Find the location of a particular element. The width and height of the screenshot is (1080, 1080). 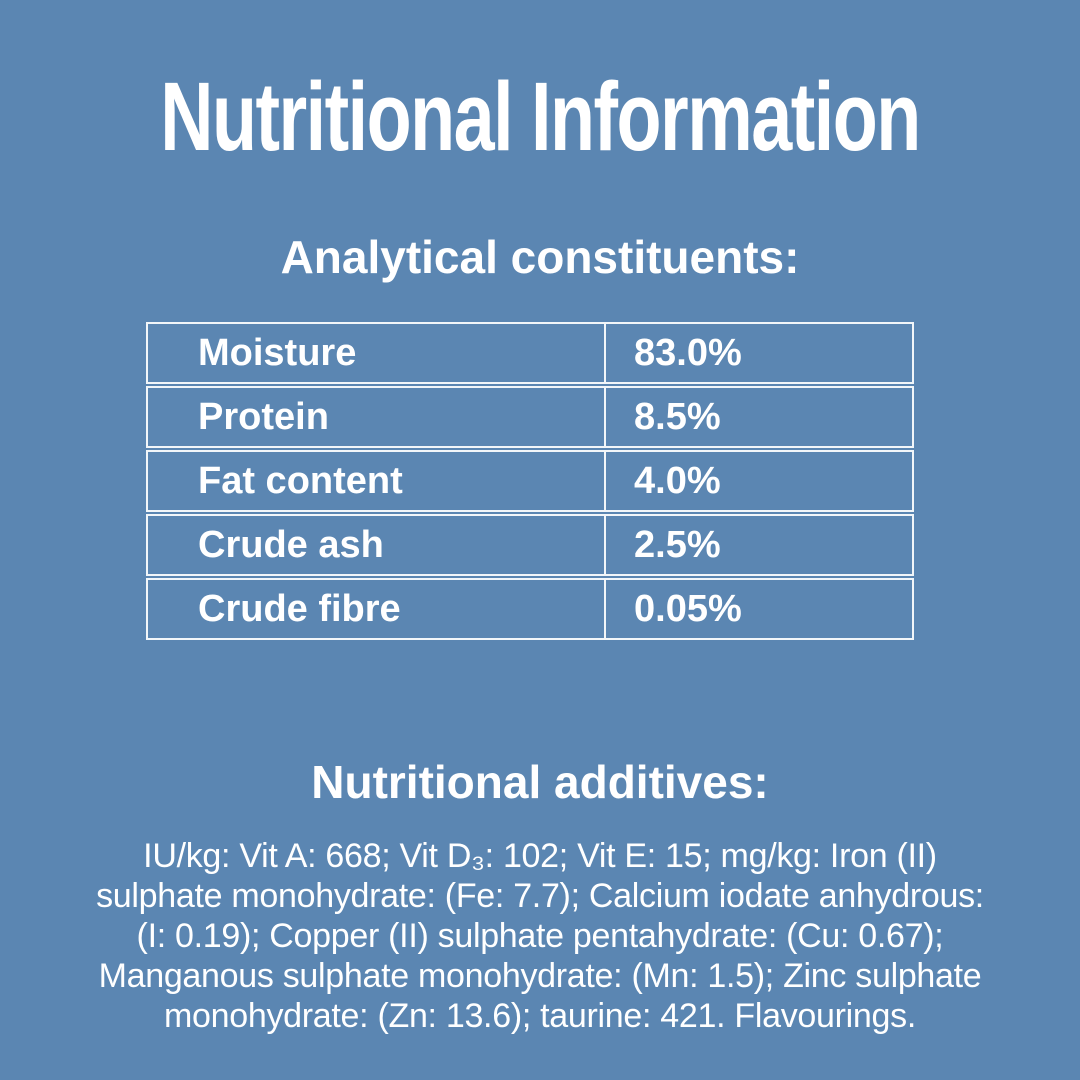

page-title: Nutritional Information is located at coordinates (540, 116).